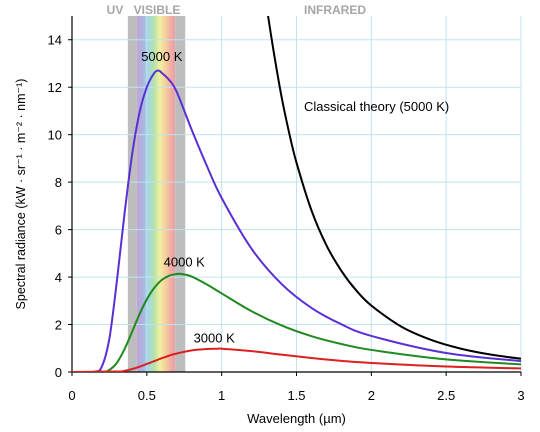 The width and height of the screenshot is (540, 432). What do you see at coordinates (58, 277) in the screenshot?
I see `y-tick-label: 4` at bounding box center [58, 277].